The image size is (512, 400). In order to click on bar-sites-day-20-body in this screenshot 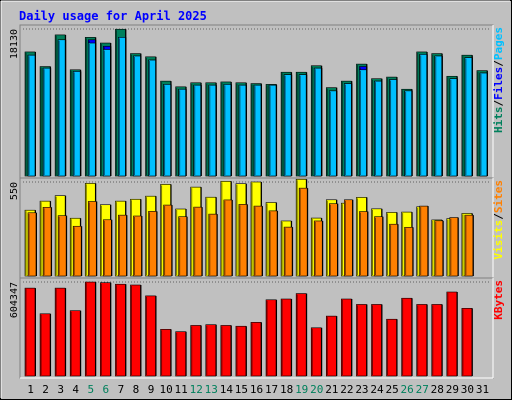, I will do `click(318, 248)`.